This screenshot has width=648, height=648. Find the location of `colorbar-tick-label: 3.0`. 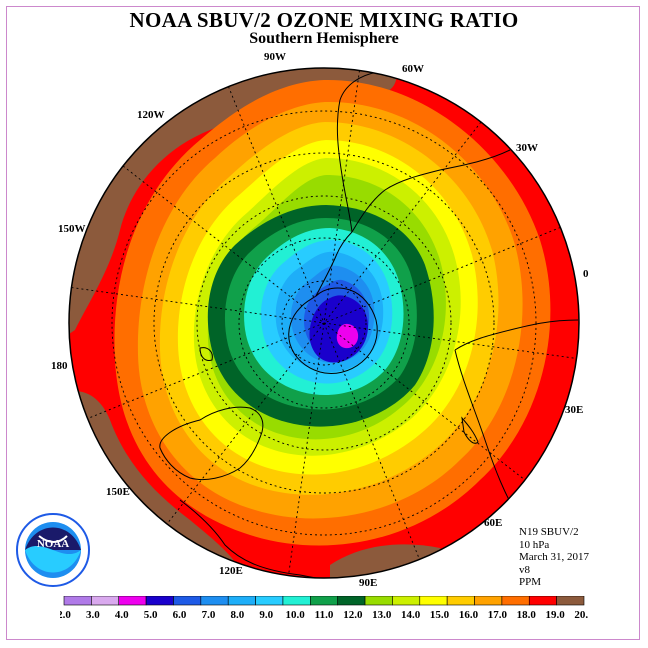

colorbar-tick-label: 3.0 is located at coordinates (93, 615).